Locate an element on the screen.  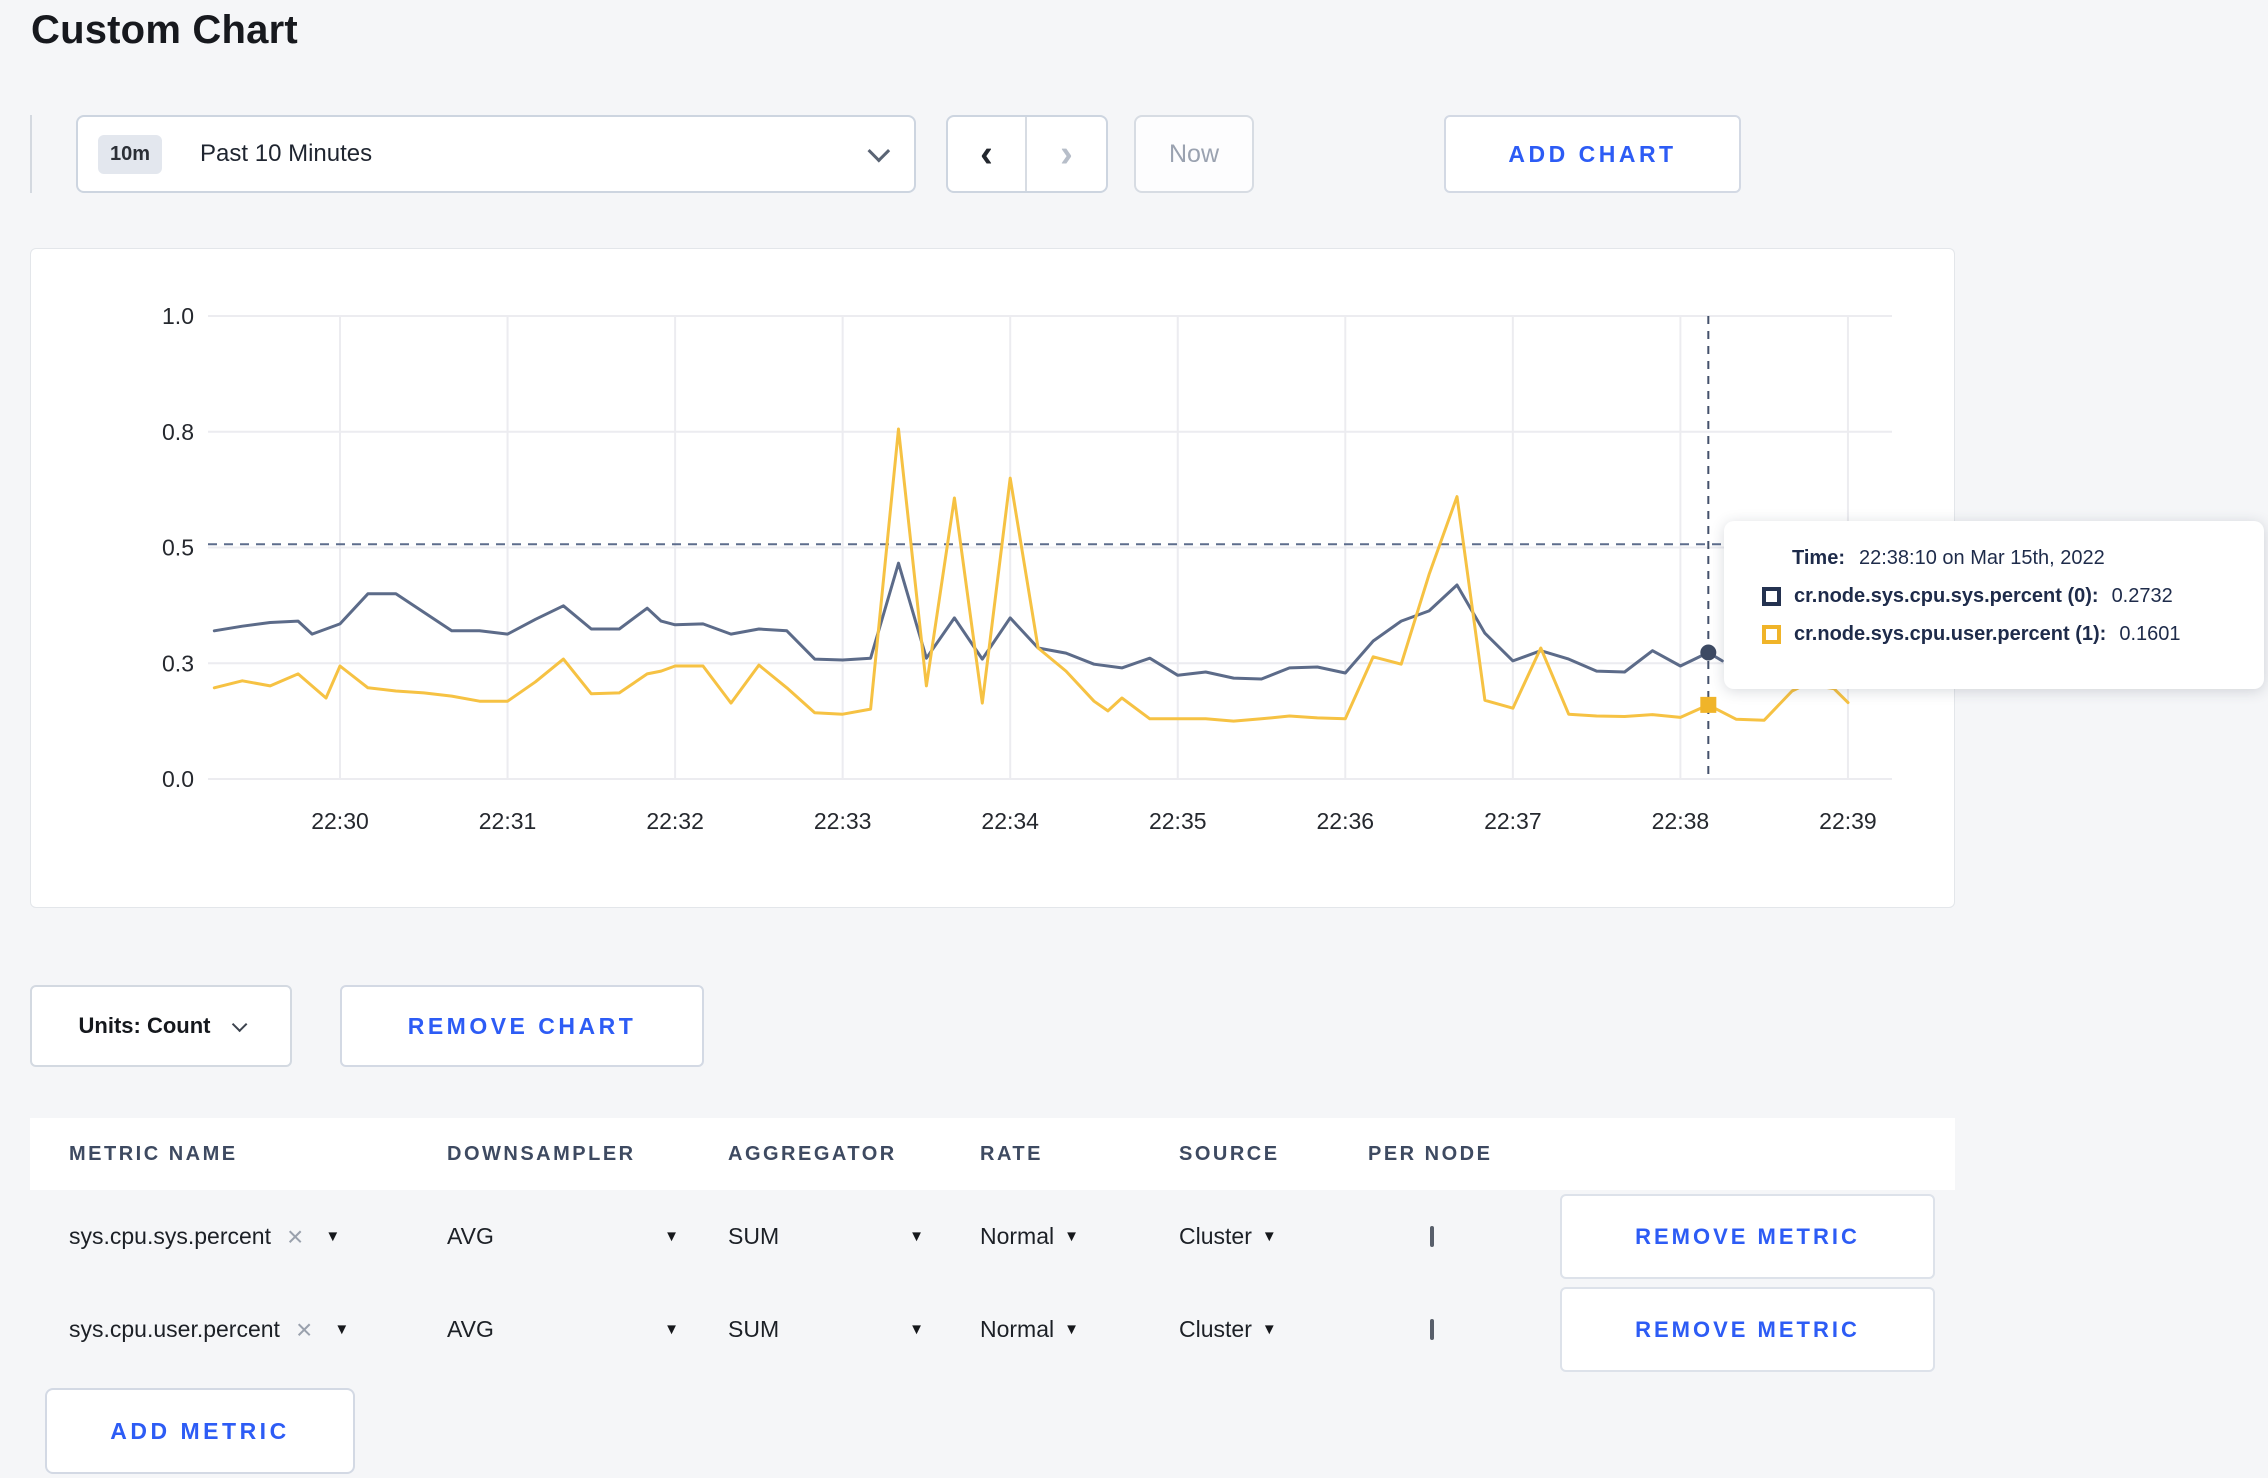
next-time-button: › is located at coordinates (1066, 153).